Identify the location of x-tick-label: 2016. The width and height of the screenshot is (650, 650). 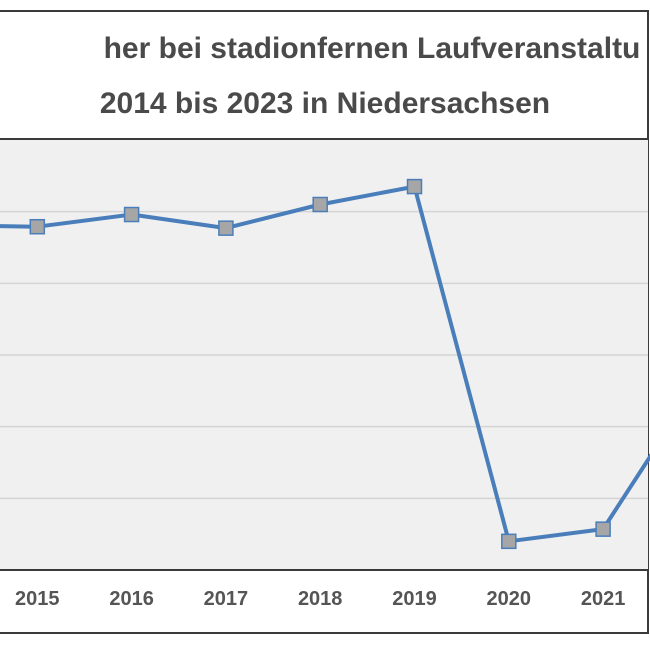
(131, 599).